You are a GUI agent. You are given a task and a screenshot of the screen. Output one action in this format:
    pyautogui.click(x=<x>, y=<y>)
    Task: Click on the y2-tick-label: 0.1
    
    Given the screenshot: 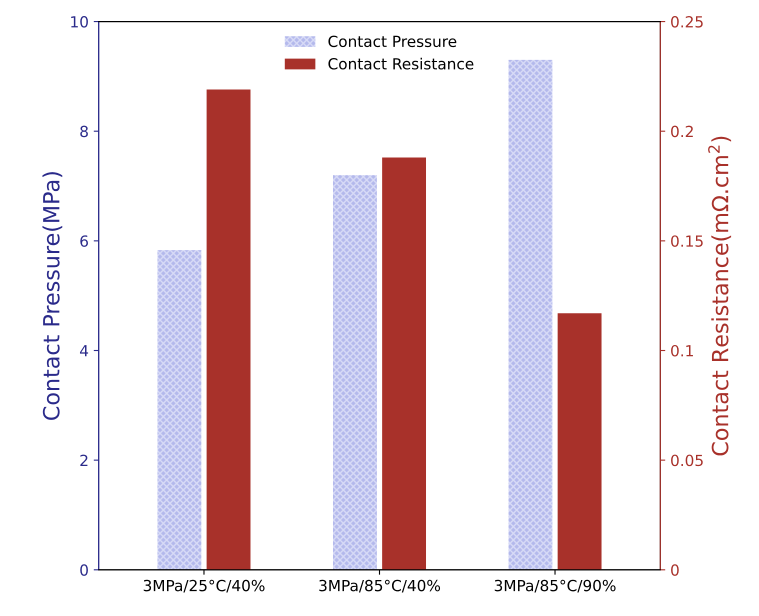 What is the action you would take?
    pyautogui.click(x=682, y=350)
    